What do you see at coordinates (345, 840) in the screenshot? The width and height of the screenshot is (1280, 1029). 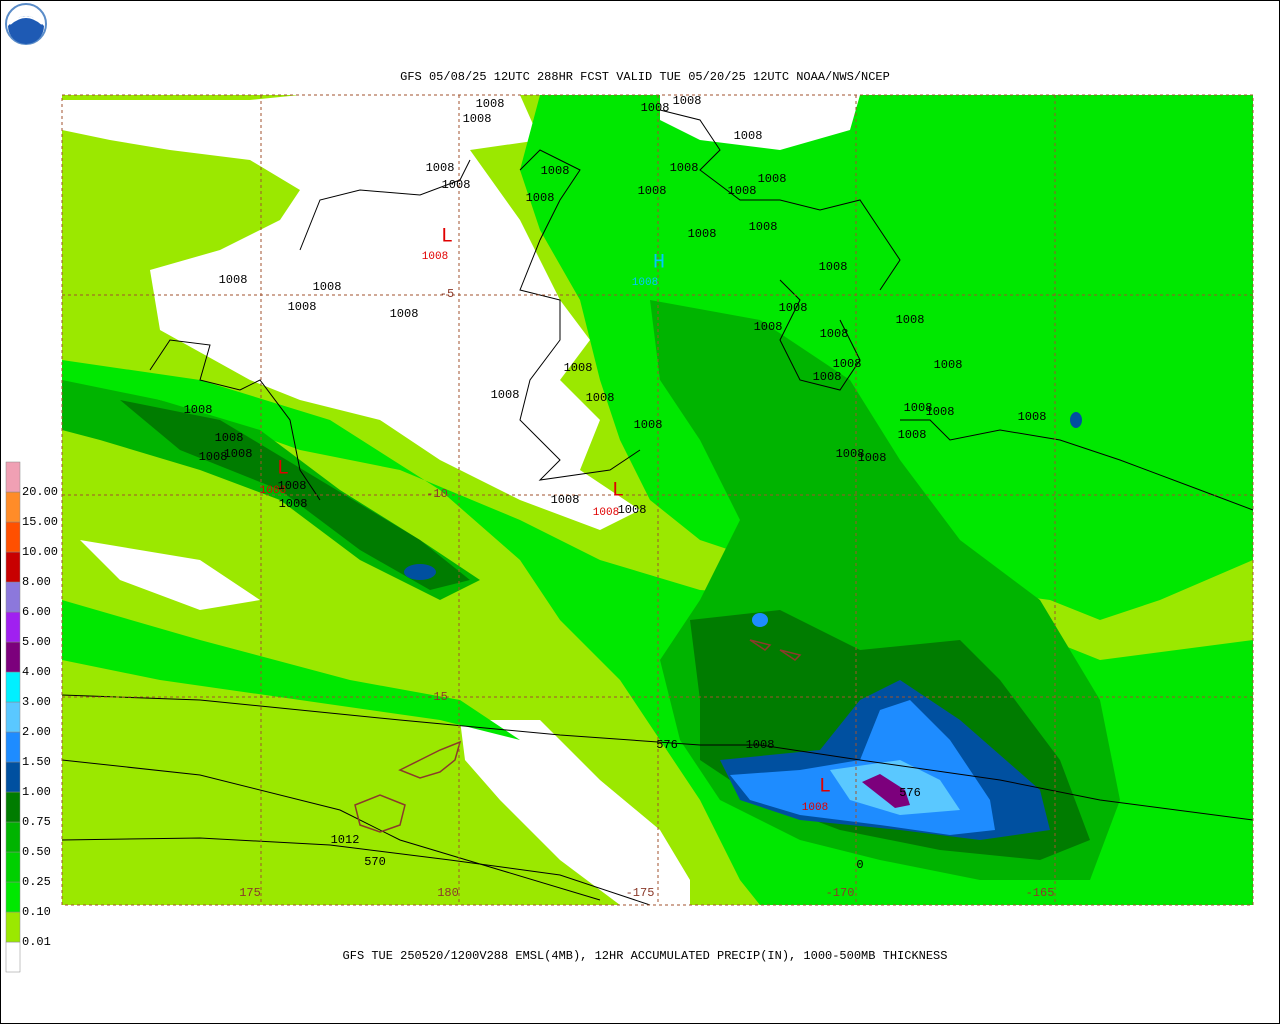 I see `contour-label: 1012` at bounding box center [345, 840].